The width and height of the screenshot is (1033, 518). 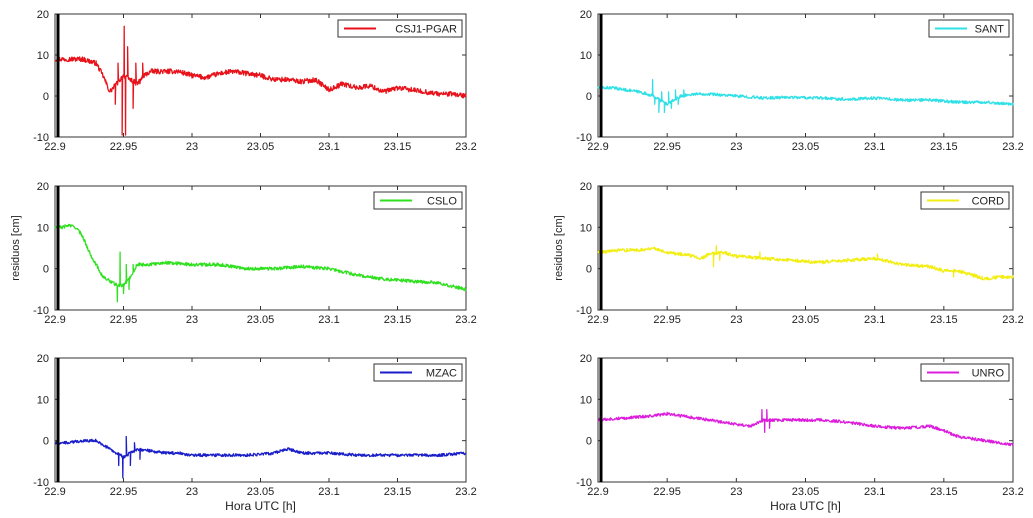 I want to click on series-line-unro, so click(x=805, y=428).